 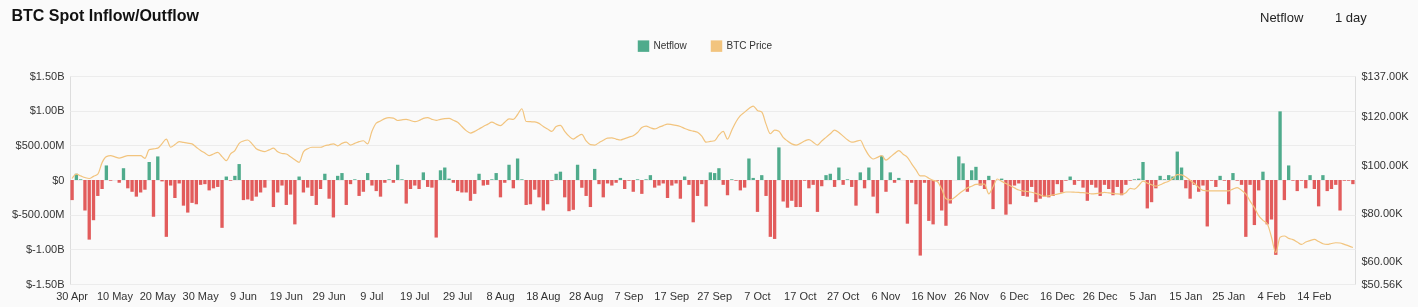 What do you see at coordinates (158, 295) in the screenshot?
I see `x-tick-label: 20 May` at bounding box center [158, 295].